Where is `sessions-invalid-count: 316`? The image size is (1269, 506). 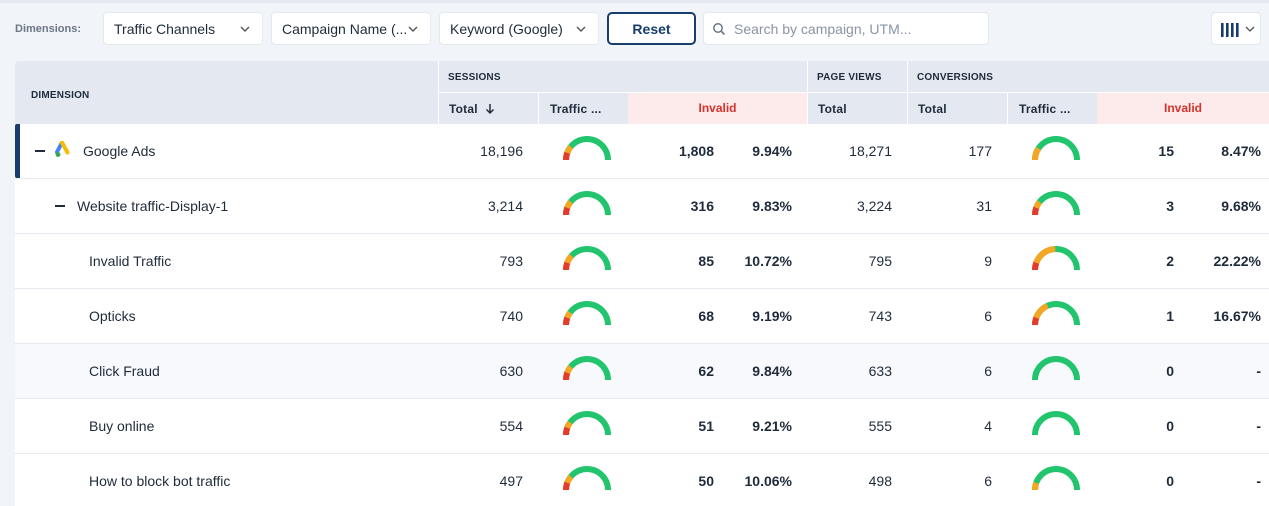
sessions-invalid-count: 316 is located at coordinates (702, 206).